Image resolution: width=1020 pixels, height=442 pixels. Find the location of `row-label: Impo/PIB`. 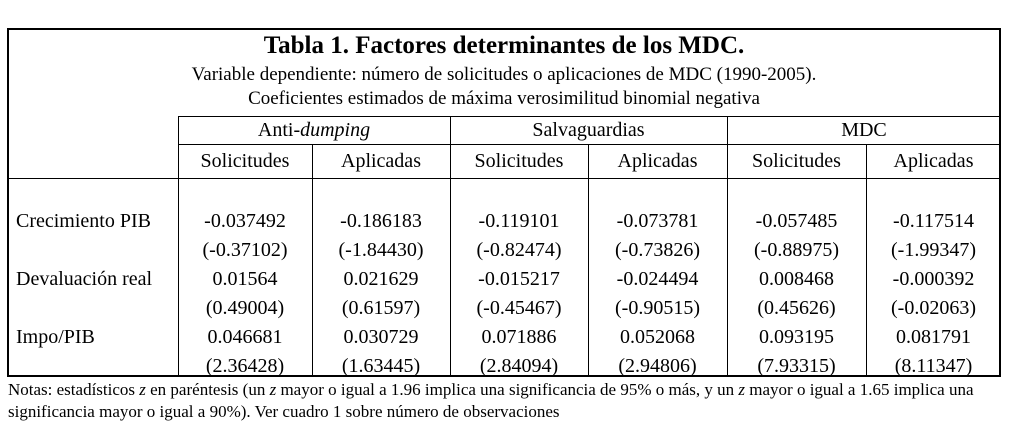

row-label: Impo/PIB is located at coordinates (55, 337).